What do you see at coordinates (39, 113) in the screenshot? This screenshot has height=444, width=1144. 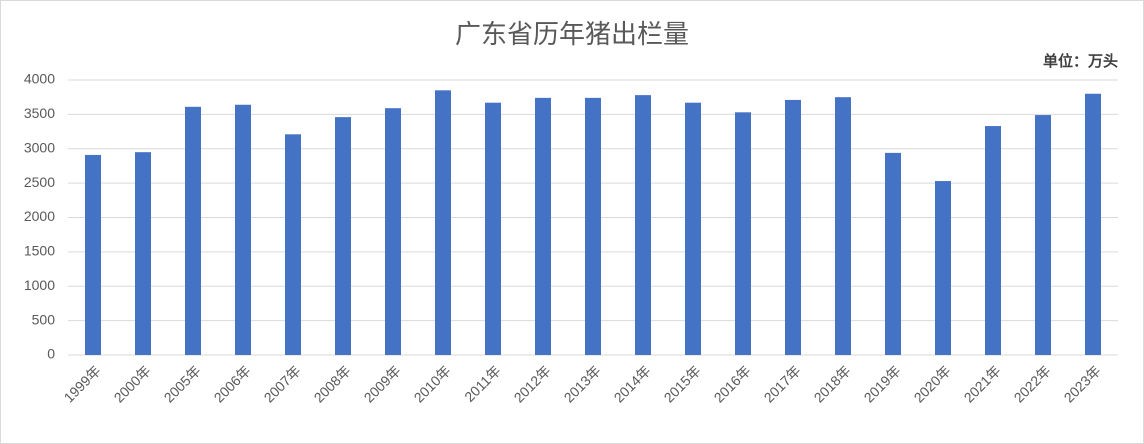 I see `y-tick-label: 3500` at bounding box center [39, 113].